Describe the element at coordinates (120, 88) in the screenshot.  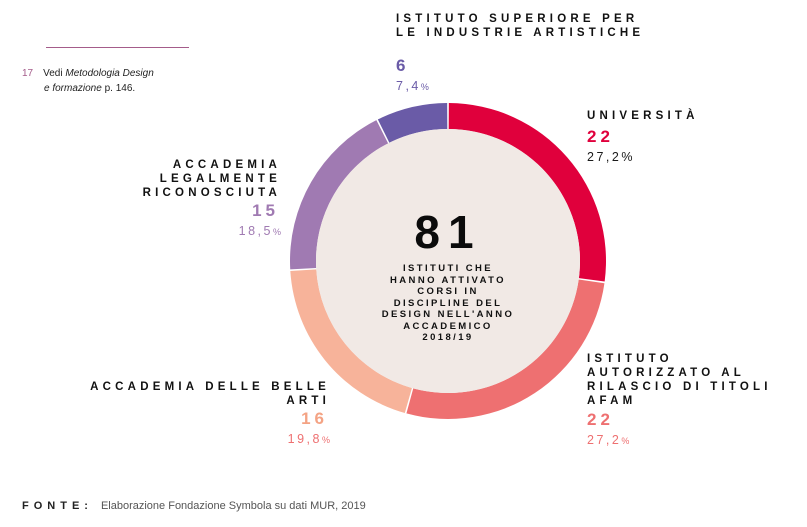
I see `footnote-suffix: p. 146.` at that location.